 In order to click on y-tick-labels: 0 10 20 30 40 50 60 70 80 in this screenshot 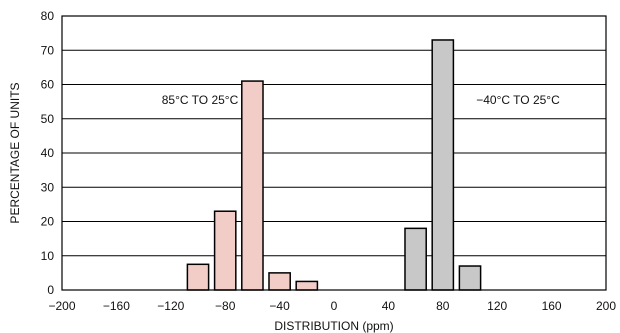, I will do `click(48, 153)`.